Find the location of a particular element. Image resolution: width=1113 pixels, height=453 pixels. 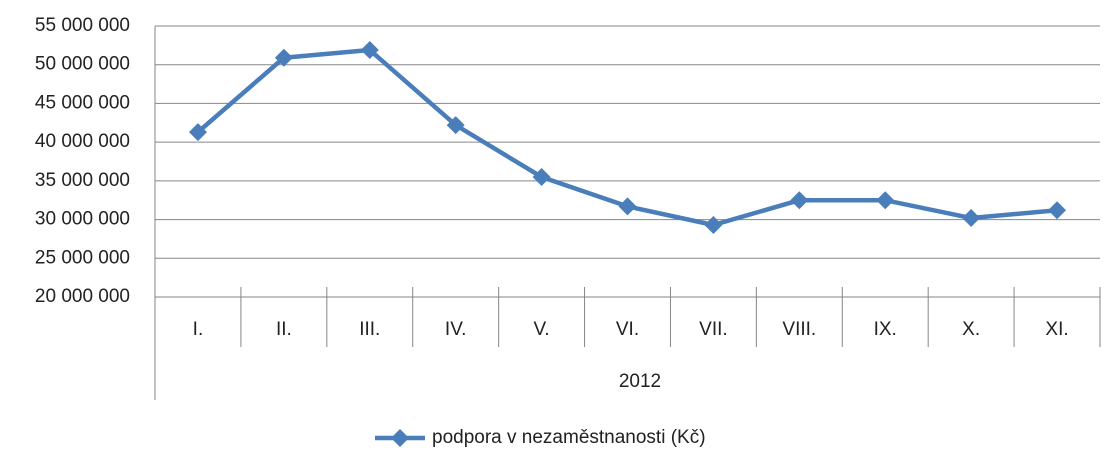

y-tick-label: 25 000 000 is located at coordinates (82, 257).